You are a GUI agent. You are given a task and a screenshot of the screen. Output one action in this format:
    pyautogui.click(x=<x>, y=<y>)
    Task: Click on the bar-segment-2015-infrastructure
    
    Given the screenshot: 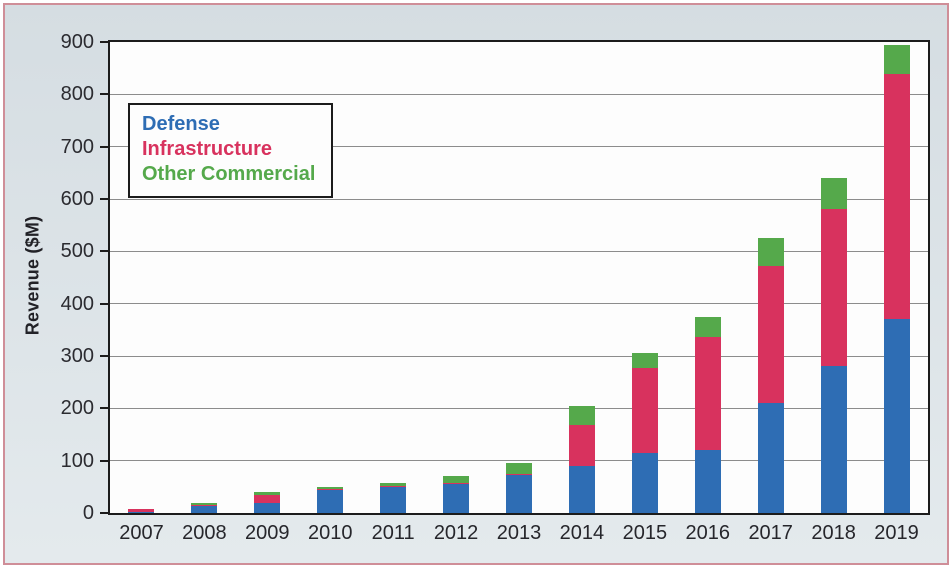 What is the action you would take?
    pyautogui.click(x=644, y=410)
    